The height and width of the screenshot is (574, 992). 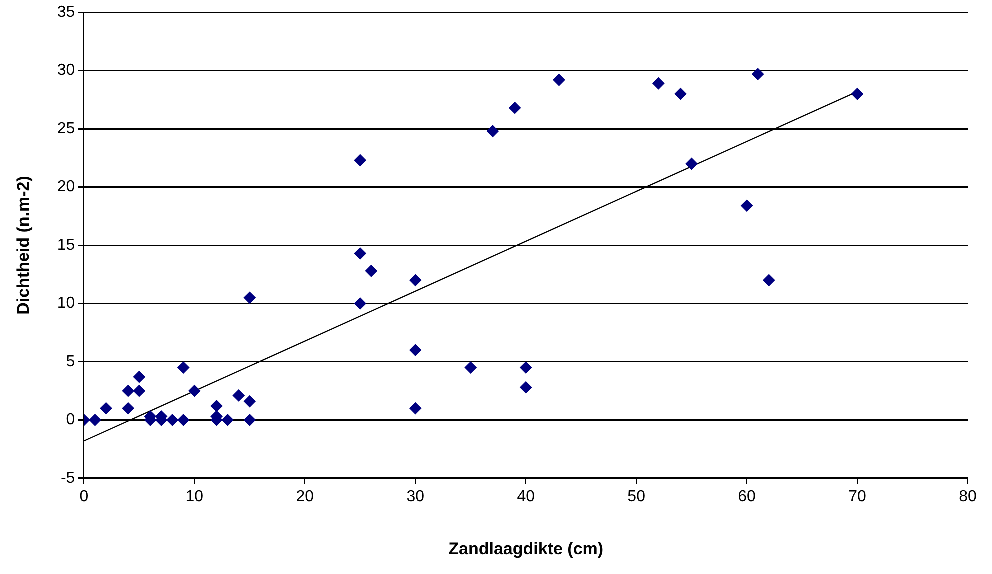 I want to click on y-tick-label: -5, so click(x=68, y=478).